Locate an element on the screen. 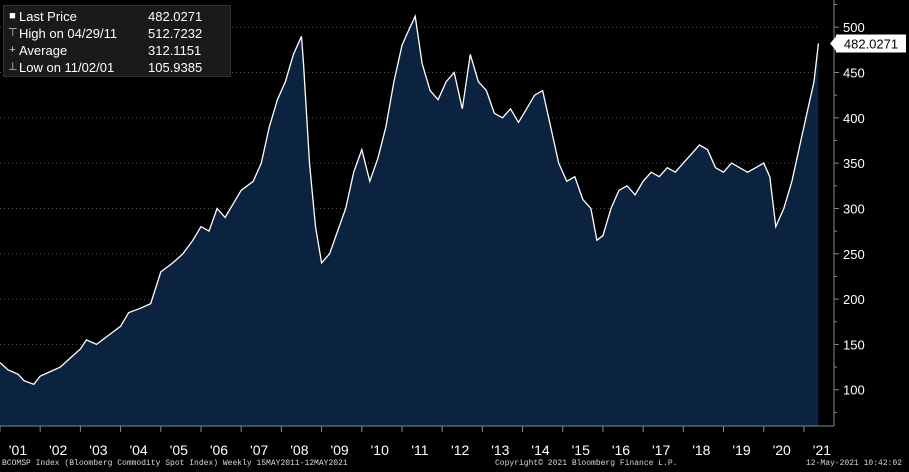 The width and height of the screenshot is (909, 472). y-tick-label: 400 is located at coordinates (854, 118).